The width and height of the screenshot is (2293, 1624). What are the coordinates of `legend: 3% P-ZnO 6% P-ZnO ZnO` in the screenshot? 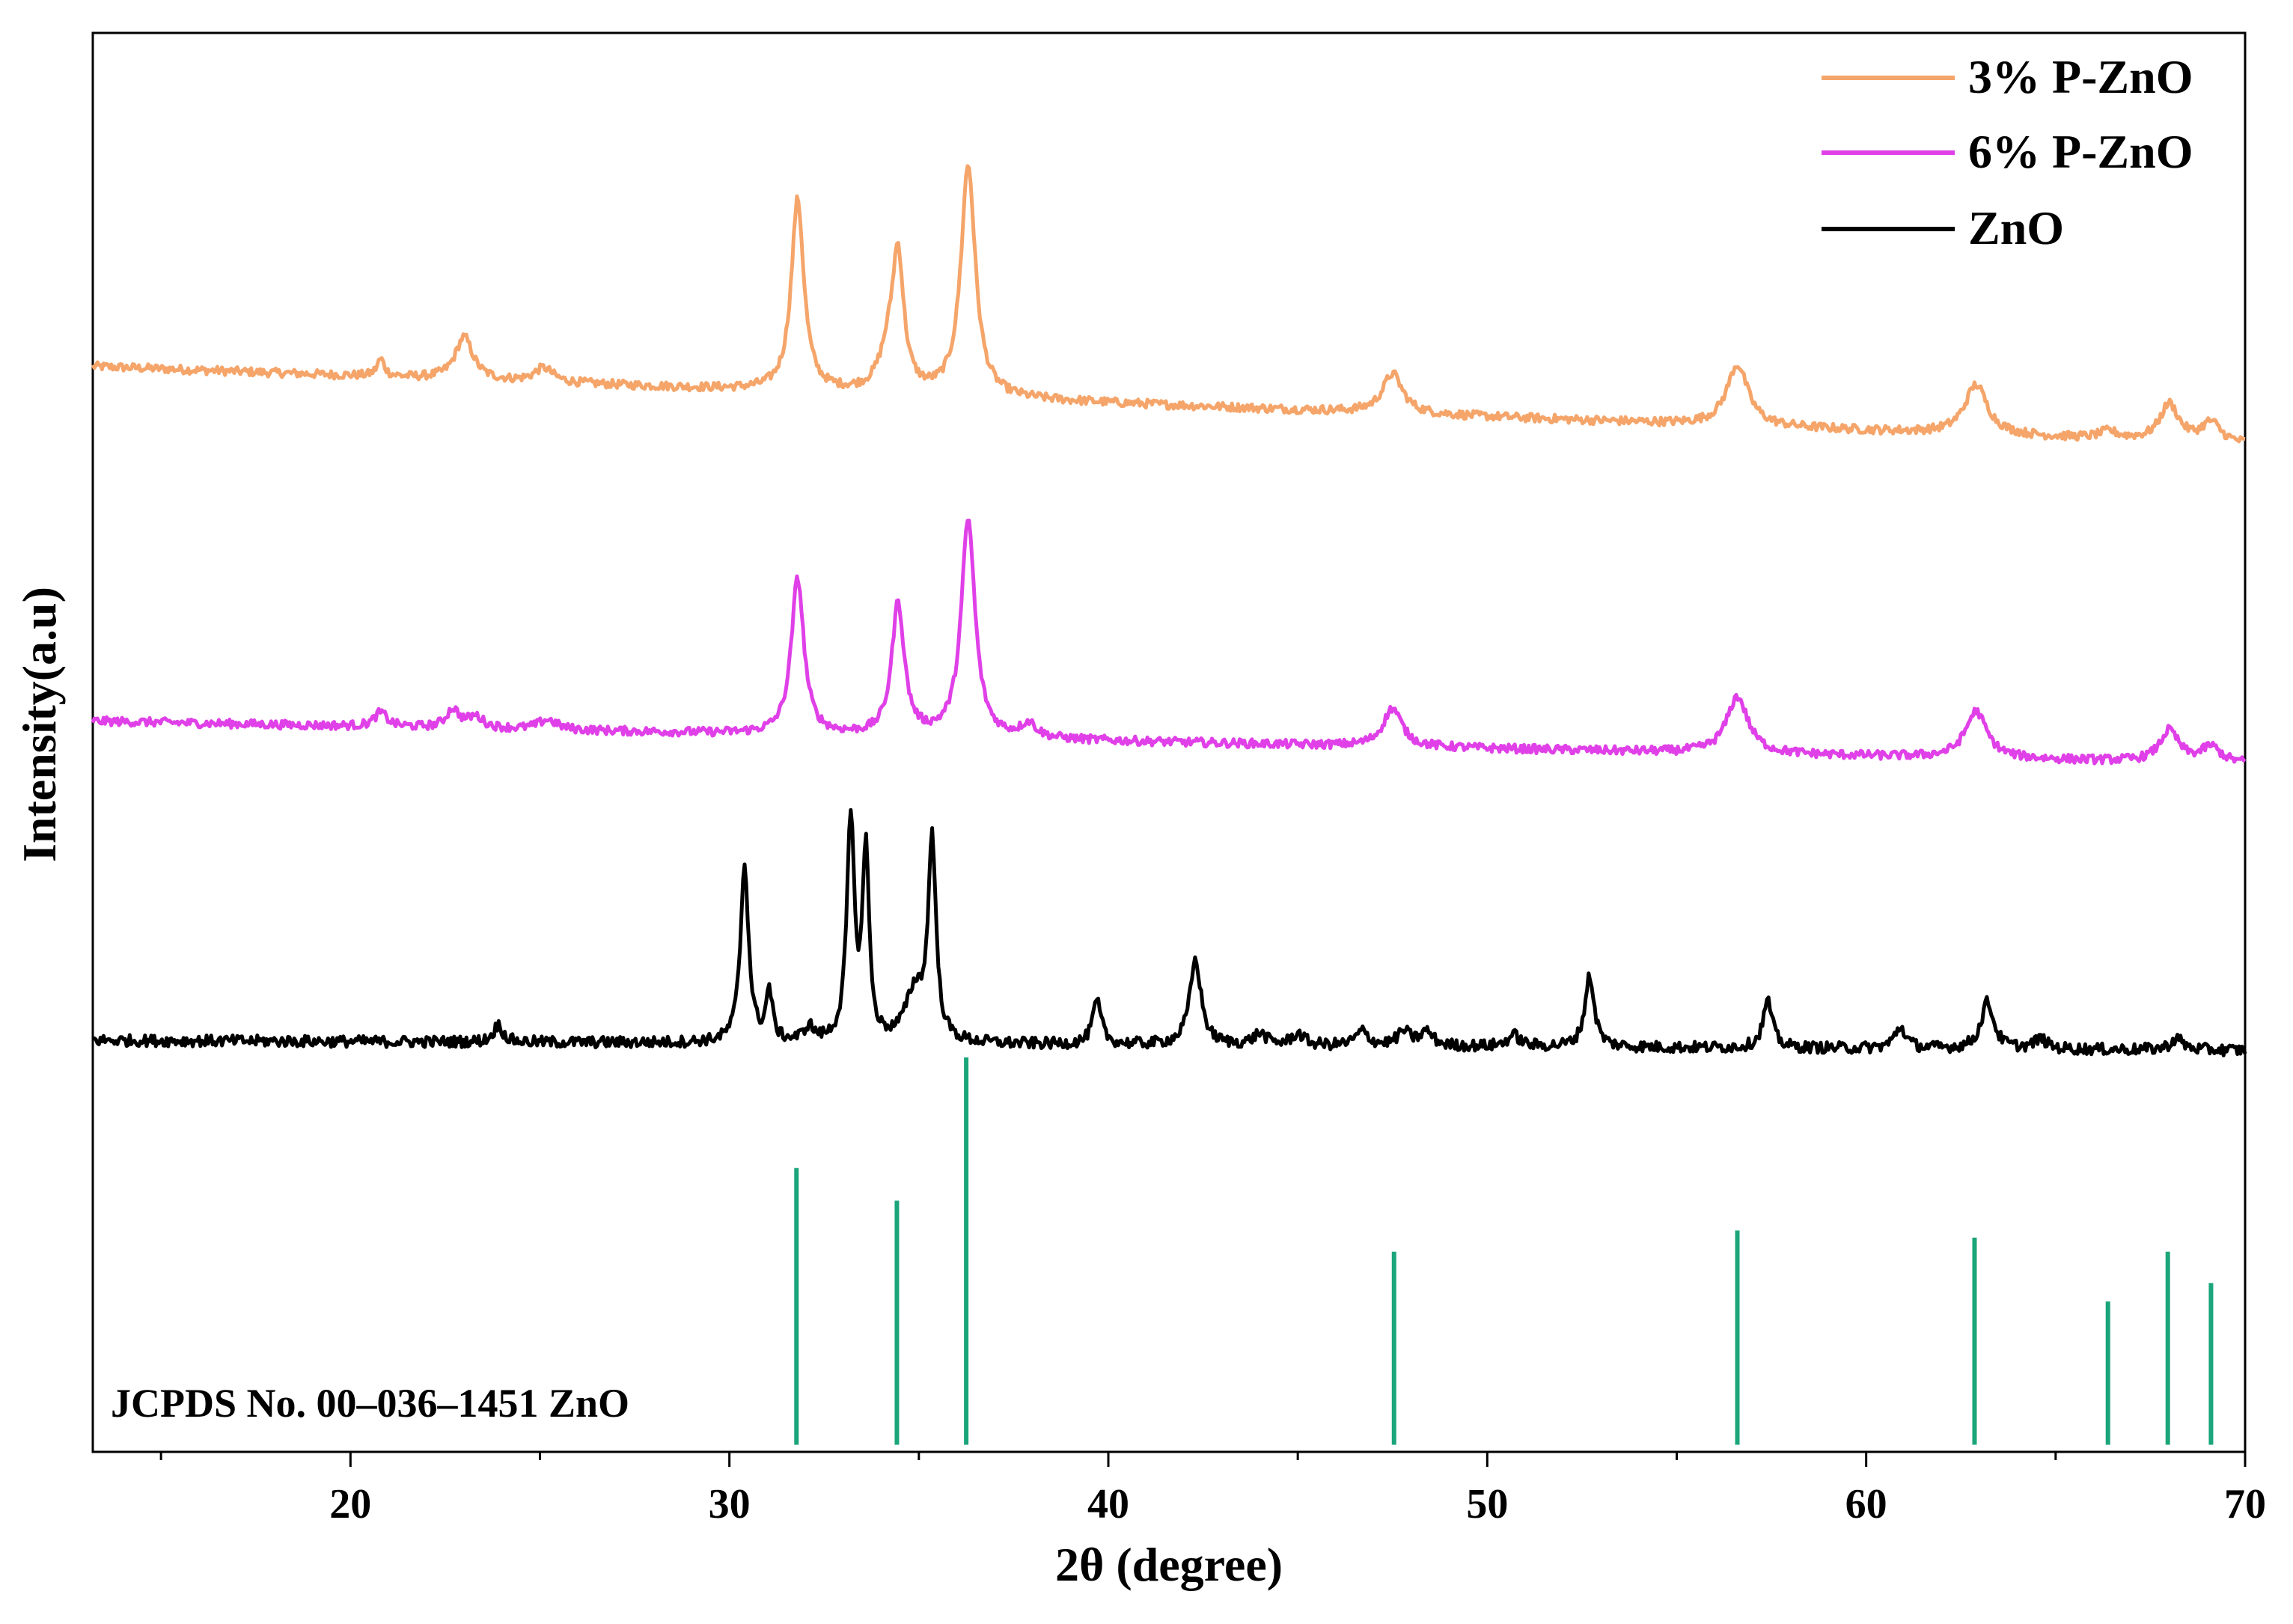 It's located at (2007, 152).